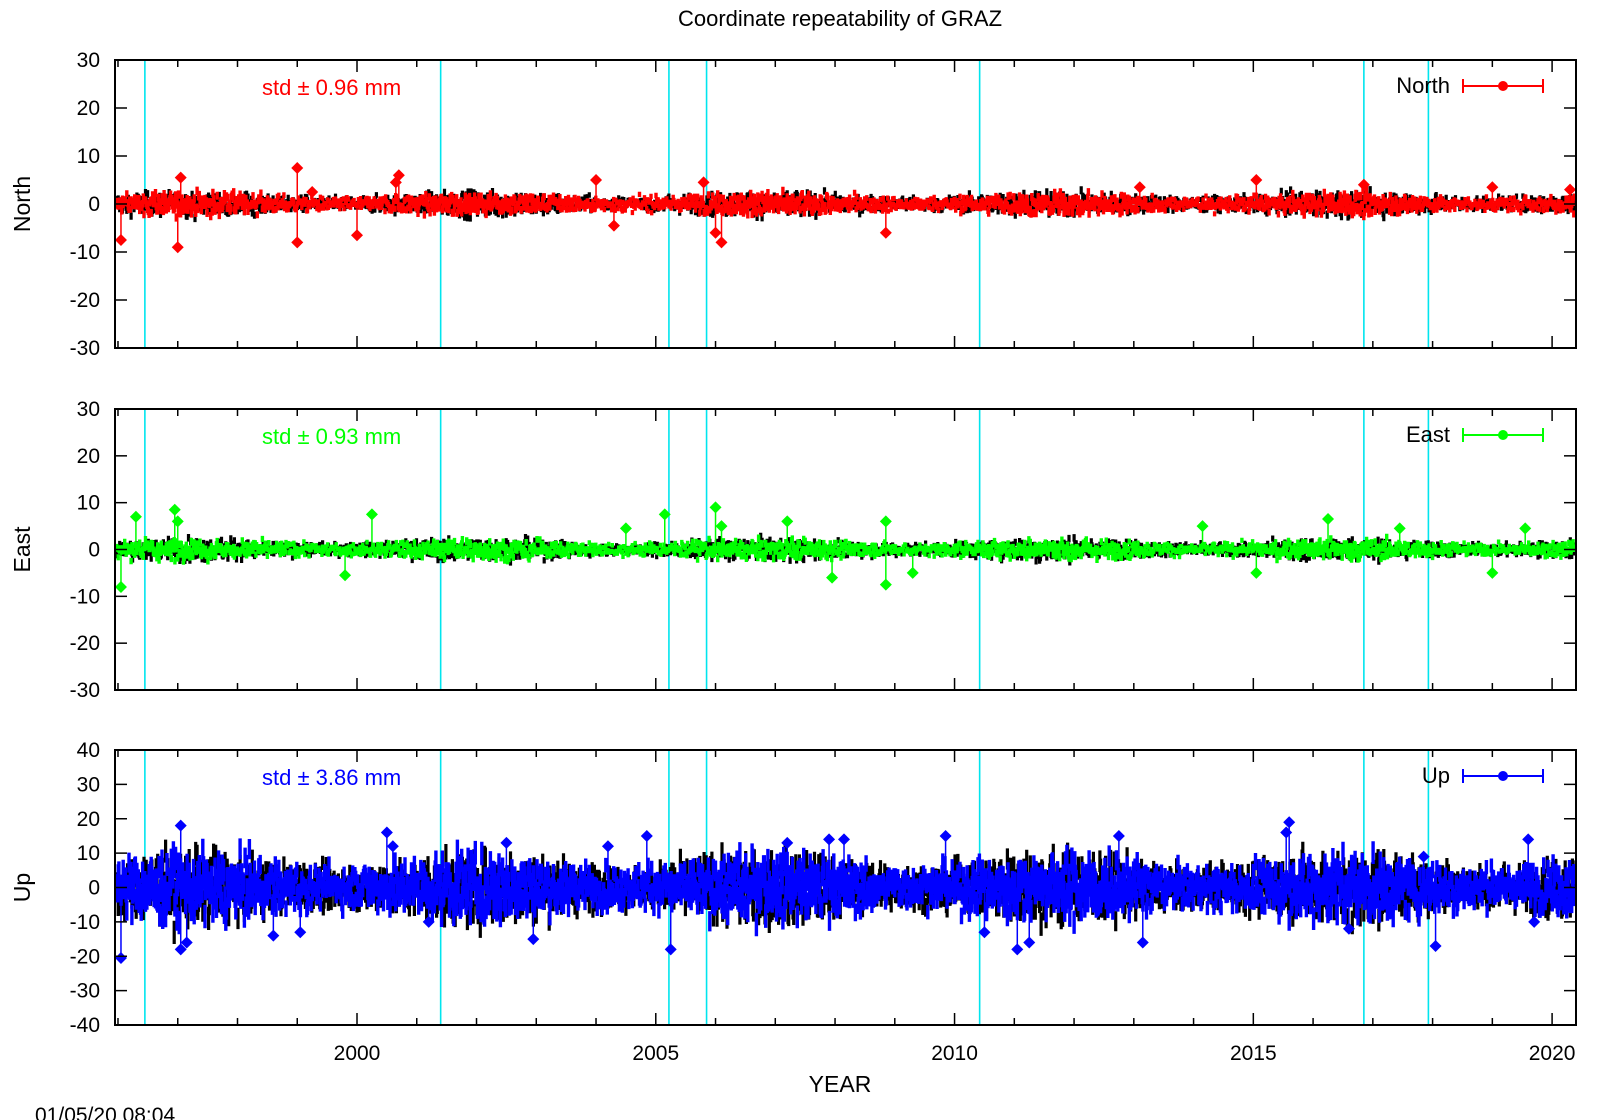 The image size is (1600, 1120). What do you see at coordinates (954, 1053) in the screenshot?
I see `x-tick-label: 2010` at bounding box center [954, 1053].